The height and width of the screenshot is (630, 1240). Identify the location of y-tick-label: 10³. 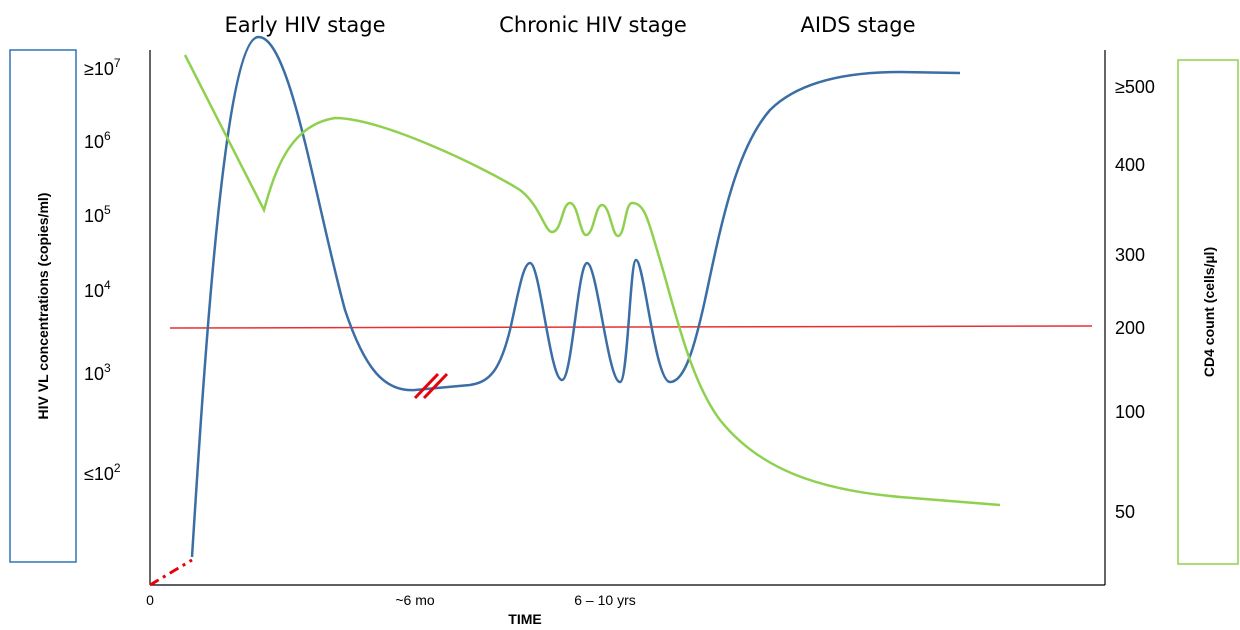
(97, 372).